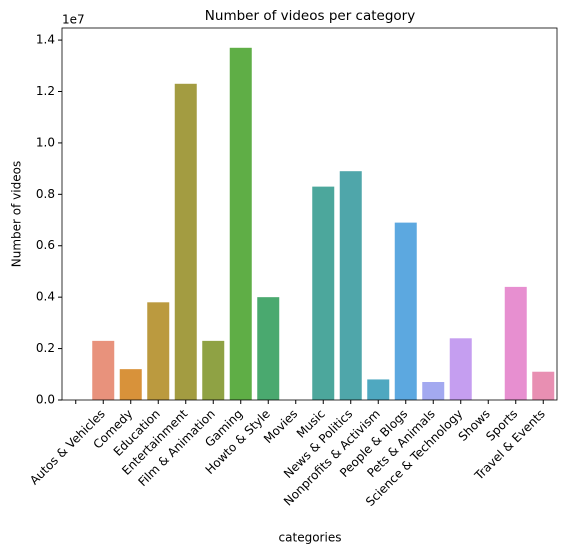 Image resolution: width=567 pixels, height=555 pixels. I want to click on x-axis-label: categories, so click(310, 538).